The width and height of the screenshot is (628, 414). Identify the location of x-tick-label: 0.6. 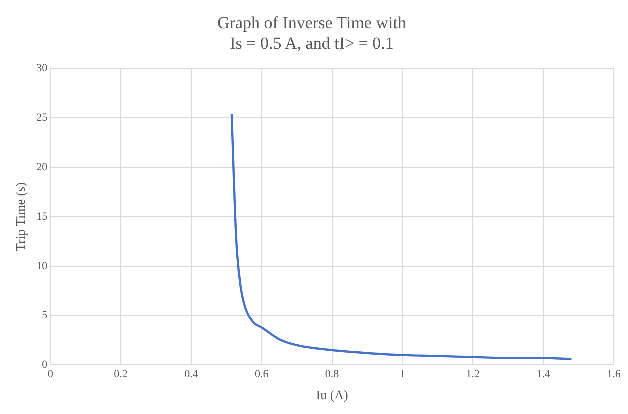
(262, 374).